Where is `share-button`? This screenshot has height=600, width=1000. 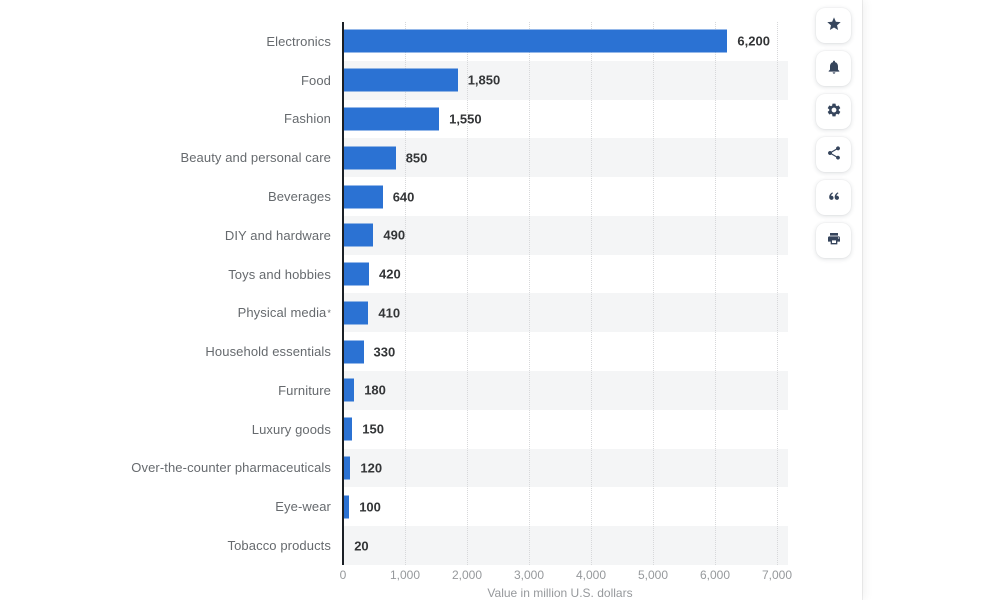 share-button is located at coordinates (833, 154).